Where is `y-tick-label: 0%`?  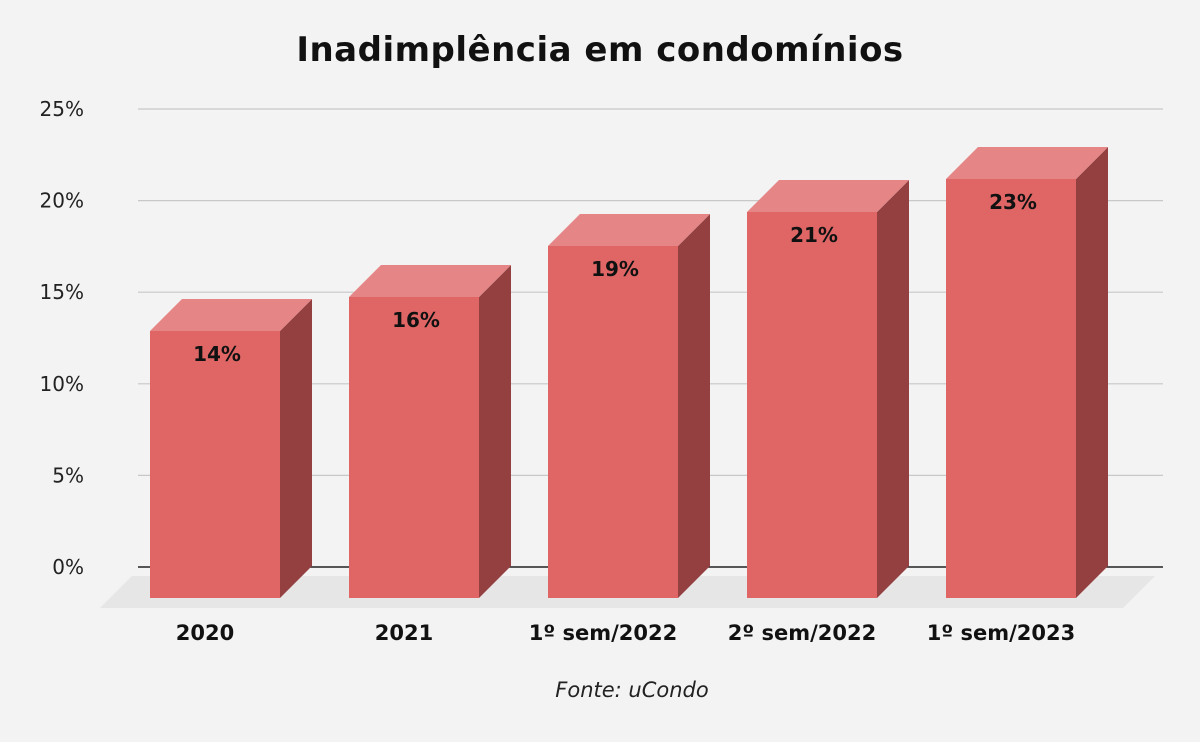
y-tick-label: 0% is located at coordinates (68, 567).